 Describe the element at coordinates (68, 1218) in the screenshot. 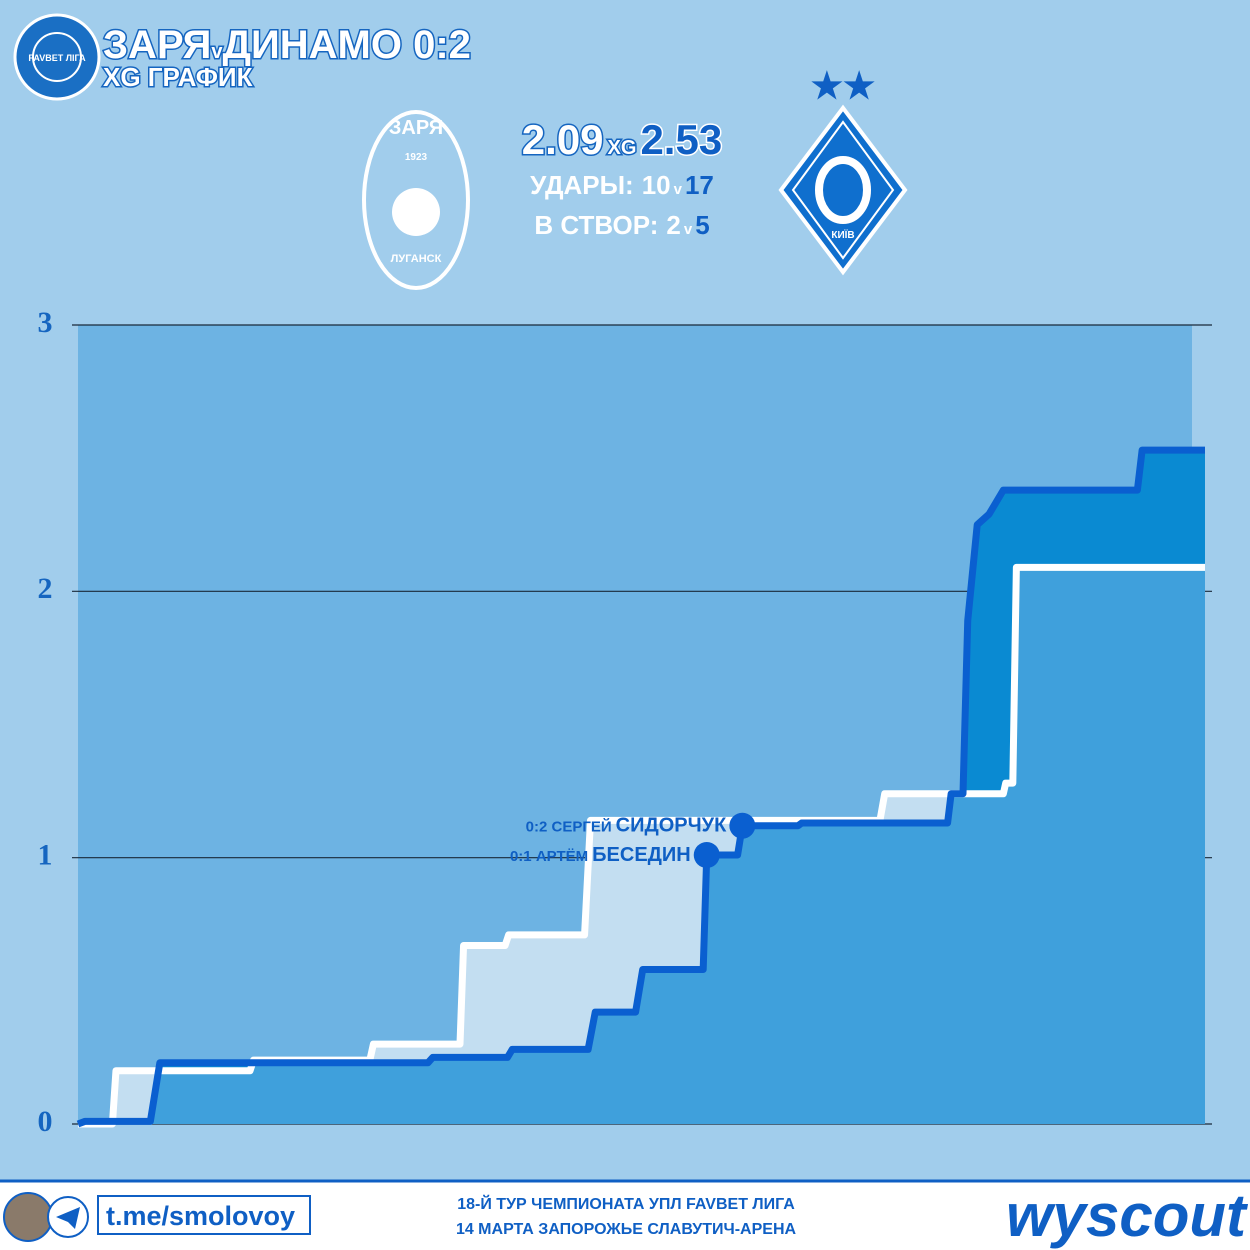

I see `telegram-plane` at that location.